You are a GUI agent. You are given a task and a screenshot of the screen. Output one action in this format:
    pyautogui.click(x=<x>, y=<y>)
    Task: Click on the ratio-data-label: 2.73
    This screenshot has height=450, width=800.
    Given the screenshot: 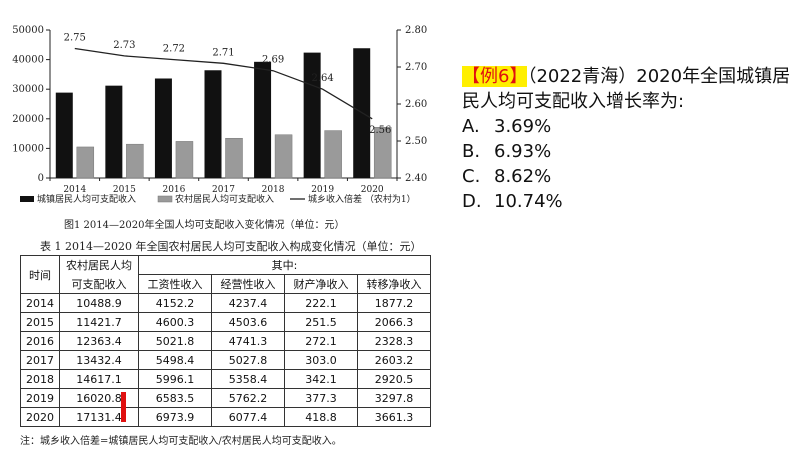 What is the action you would take?
    pyautogui.click(x=124, y=45)
    